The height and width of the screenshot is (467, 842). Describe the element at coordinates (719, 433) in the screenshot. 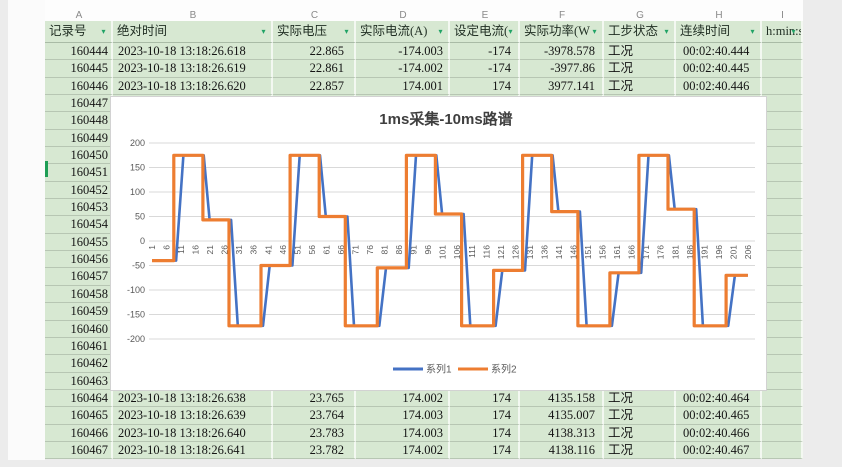

I see `cell-duration: 00:02:40.466` at that location.